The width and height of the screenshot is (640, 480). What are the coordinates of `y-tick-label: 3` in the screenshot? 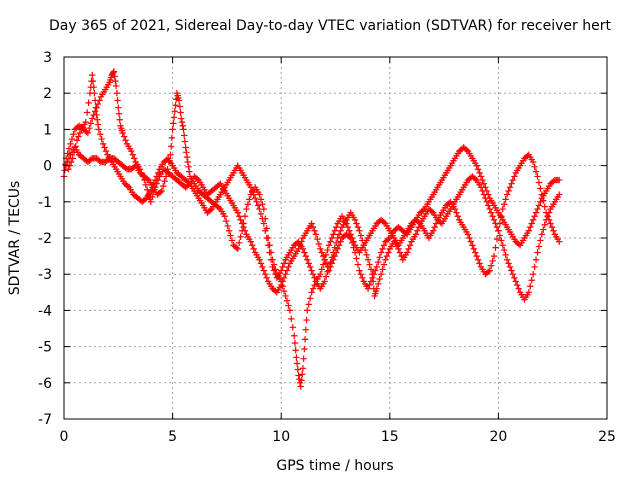 It's located at (47, 58).